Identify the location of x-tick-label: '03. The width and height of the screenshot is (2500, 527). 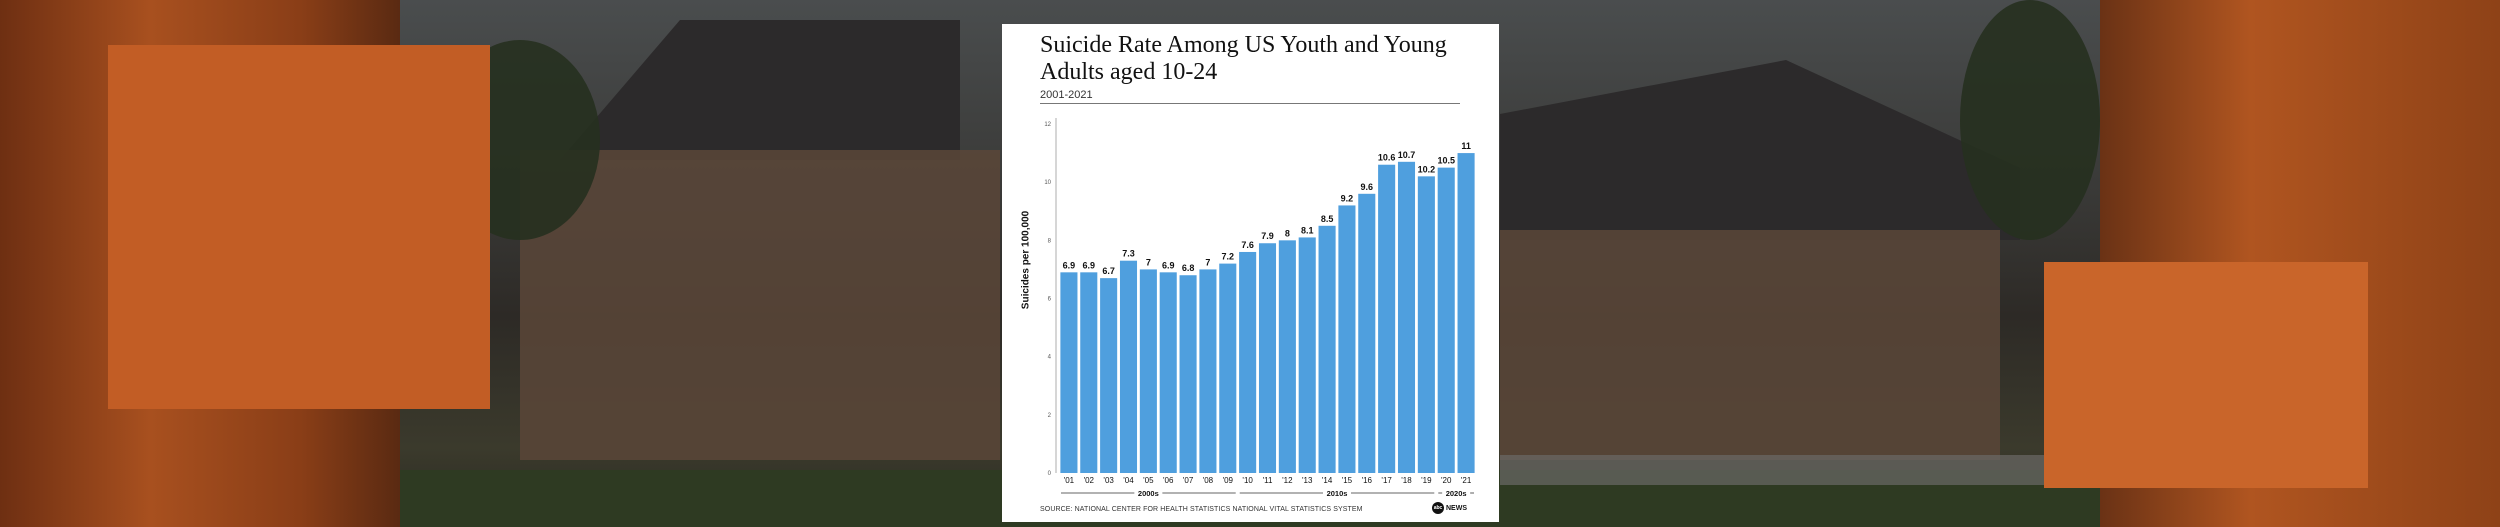
(1108, 480).